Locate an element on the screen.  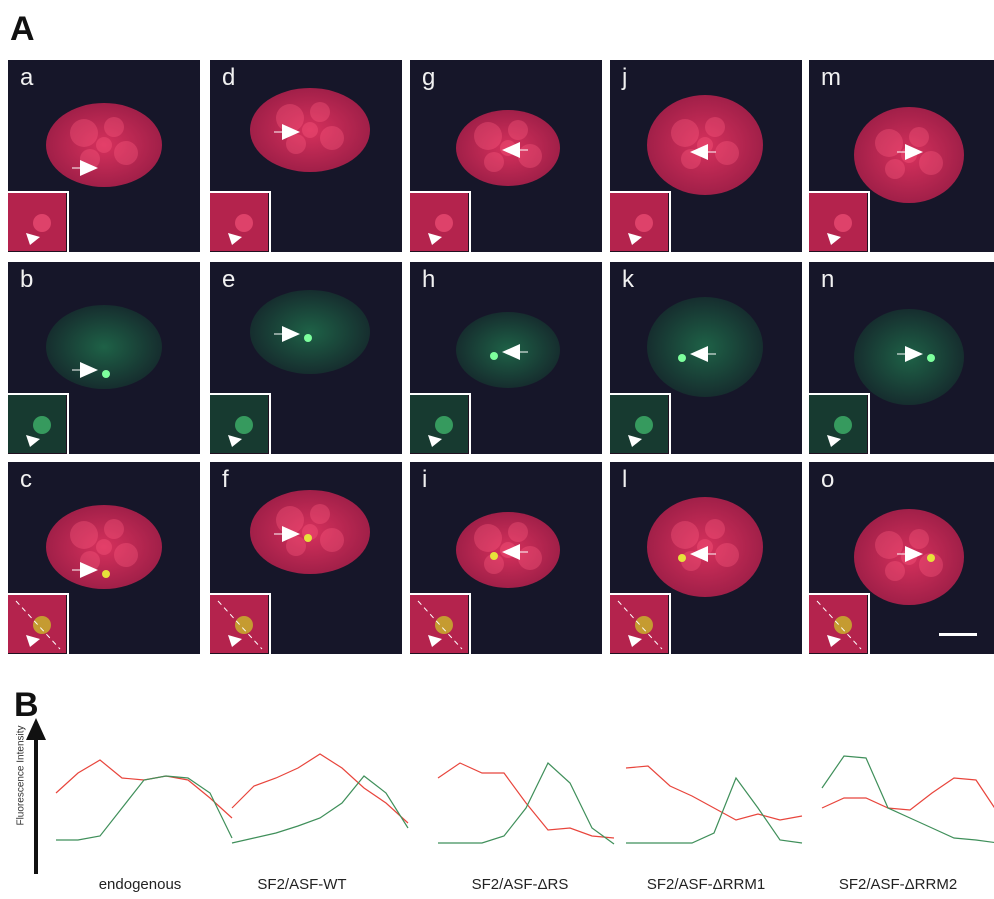
intensity-profiles is located at coordinates (524, 799).